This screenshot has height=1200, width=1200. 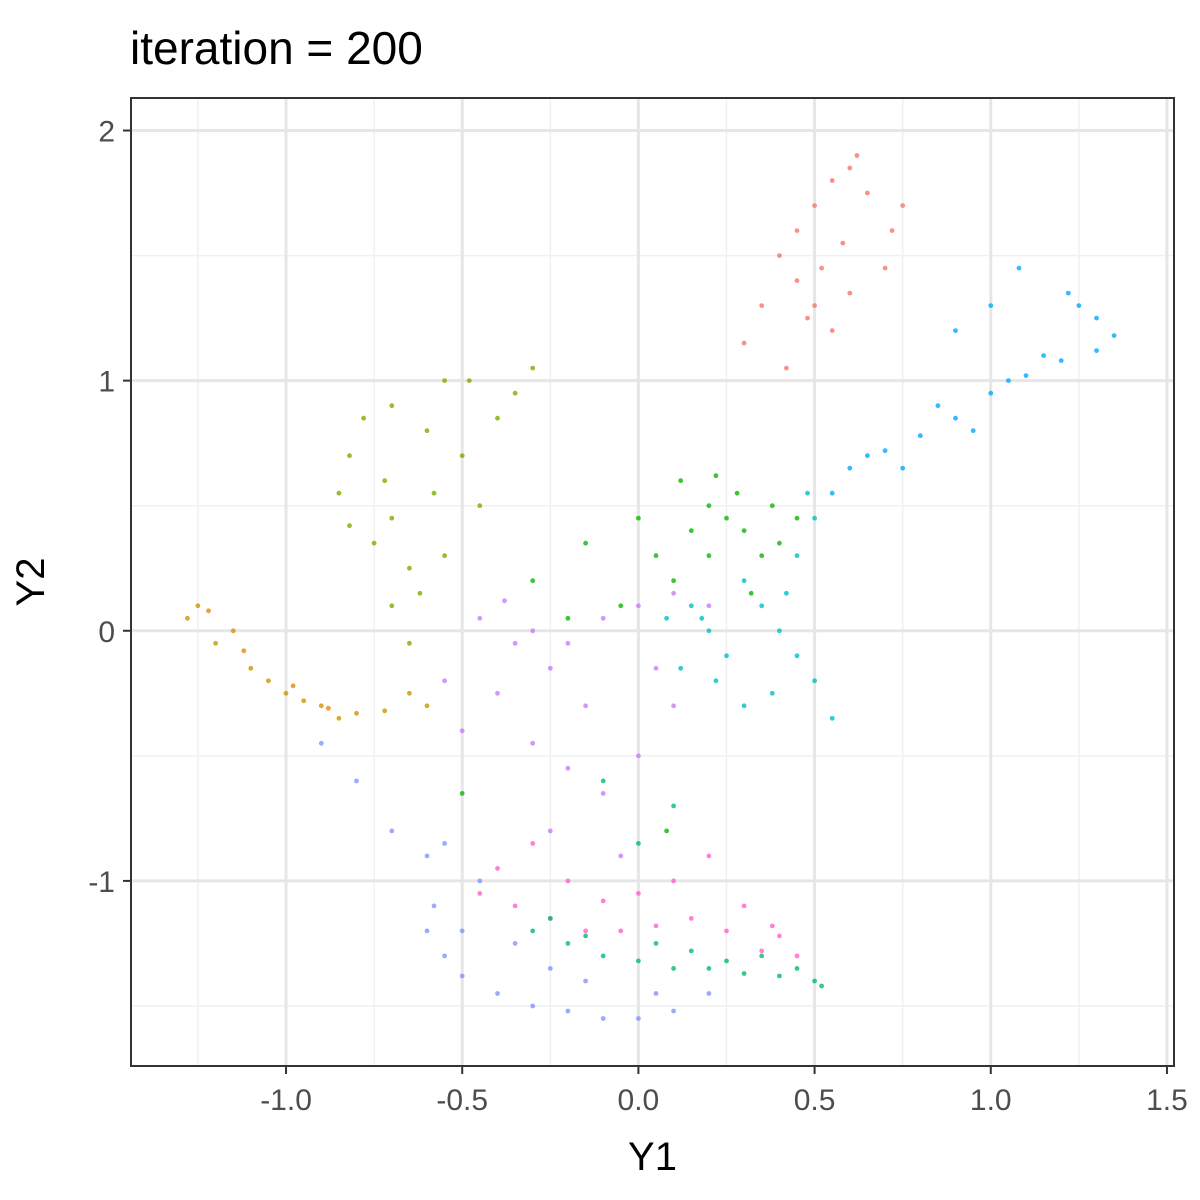 What do you see at coordinates (1167, 1100) in the screenshot?
I see `x-tick-label: 1.5` at bounding box center [1167, 1100].